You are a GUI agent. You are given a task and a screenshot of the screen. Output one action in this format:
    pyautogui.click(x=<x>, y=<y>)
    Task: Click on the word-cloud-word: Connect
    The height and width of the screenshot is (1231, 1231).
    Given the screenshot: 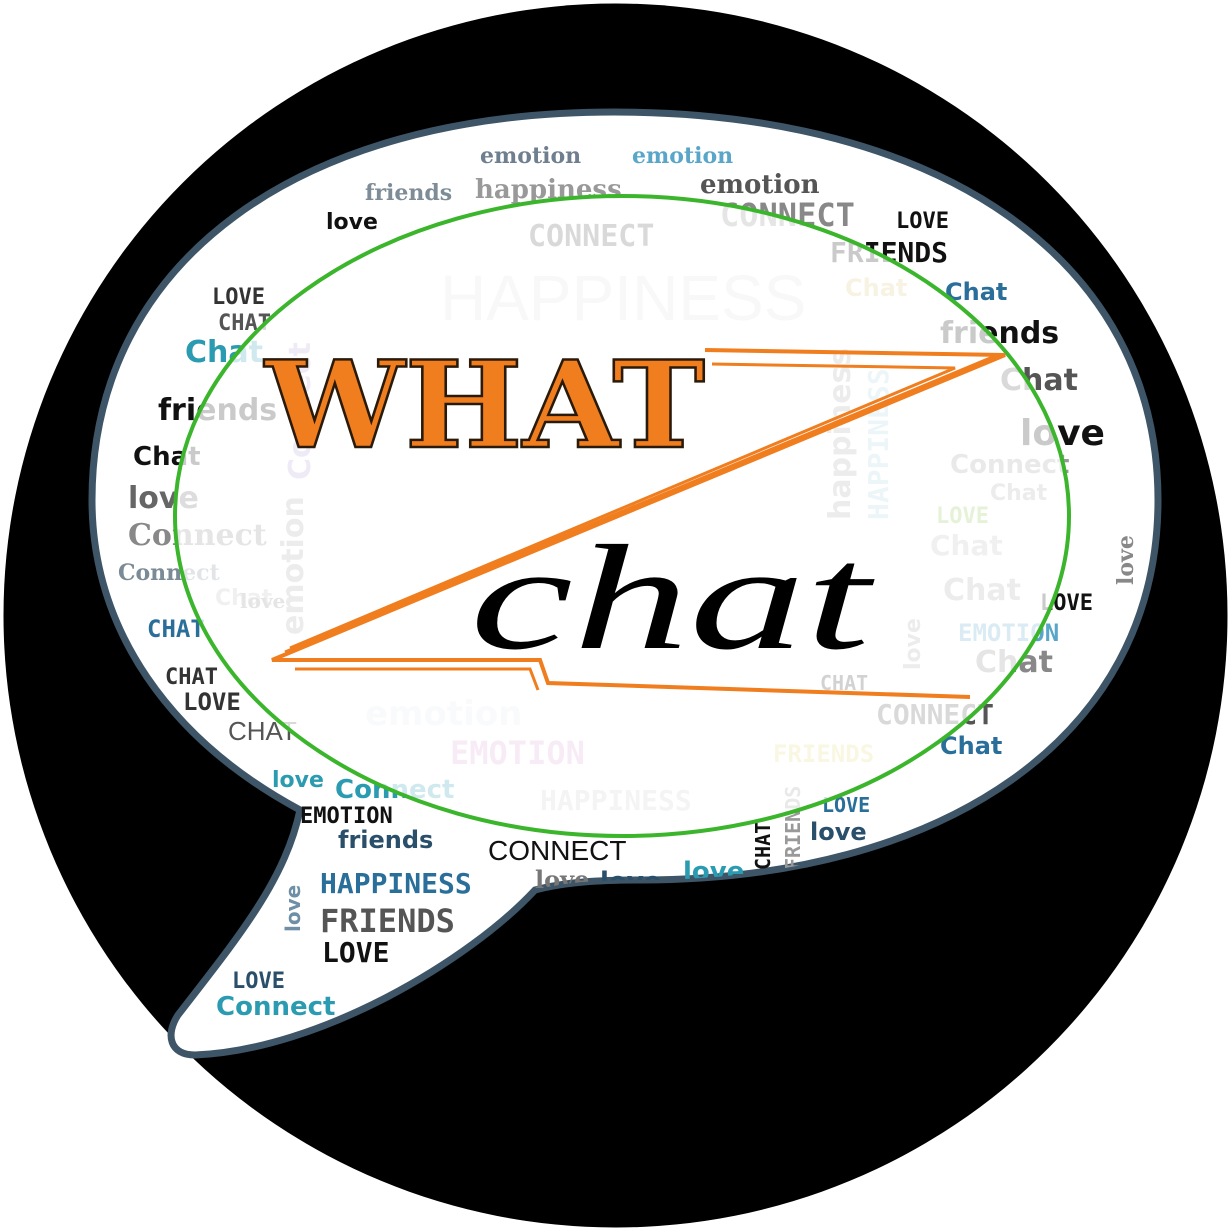 What is the action you would take?
    pyautogui.click(x=275, y=1007)
    